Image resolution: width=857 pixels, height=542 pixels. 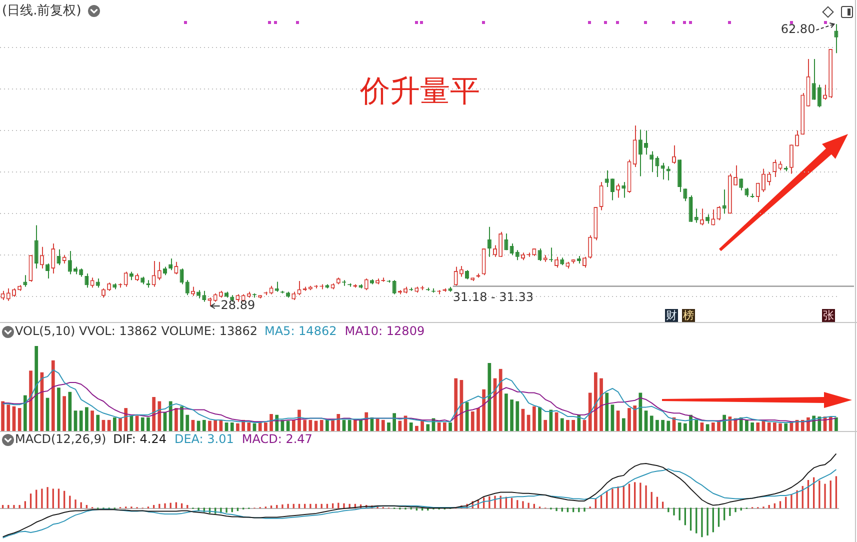 What do you see at coordinates (671, 316) in the screenshot?
I see `text: 财` at bounding box center [671, 316].